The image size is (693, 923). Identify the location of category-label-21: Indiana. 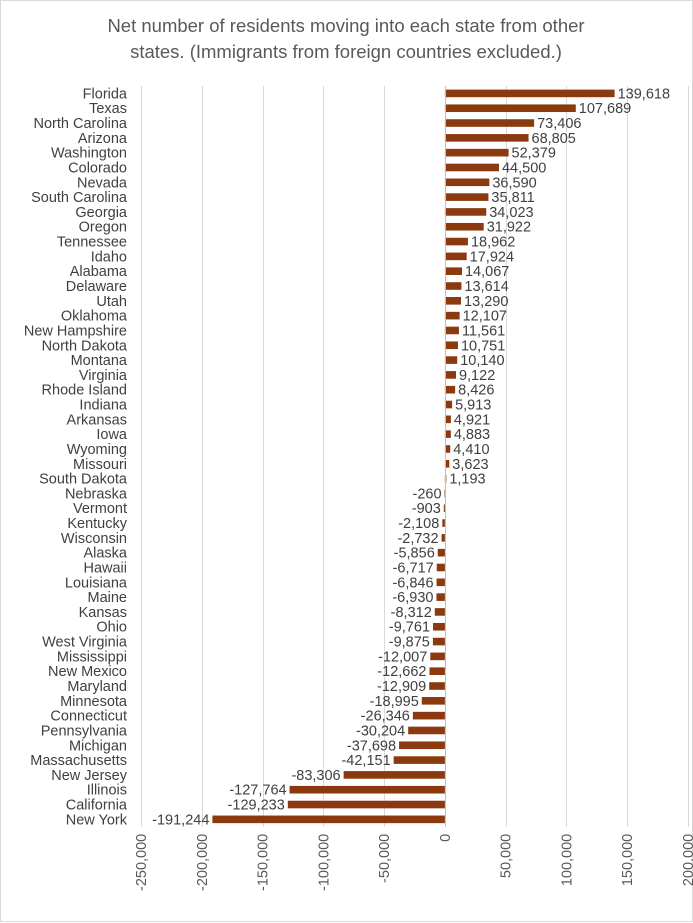
(103, 406).